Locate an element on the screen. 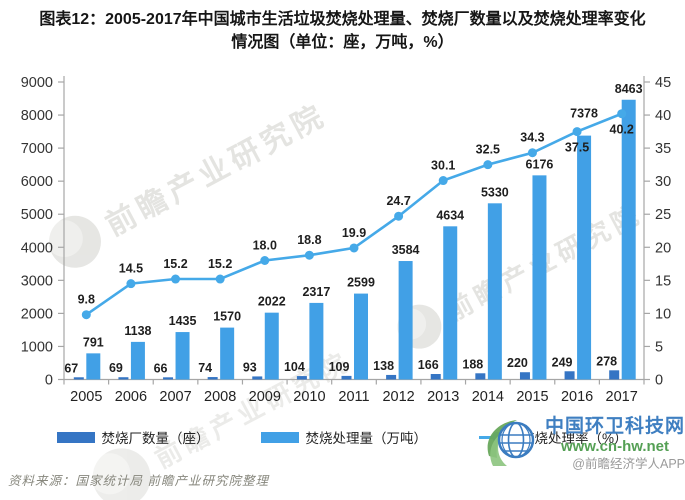 The width and height of the screenshot is (685, 500). x-category-label: 2016 is located at coordinates (577, 397).